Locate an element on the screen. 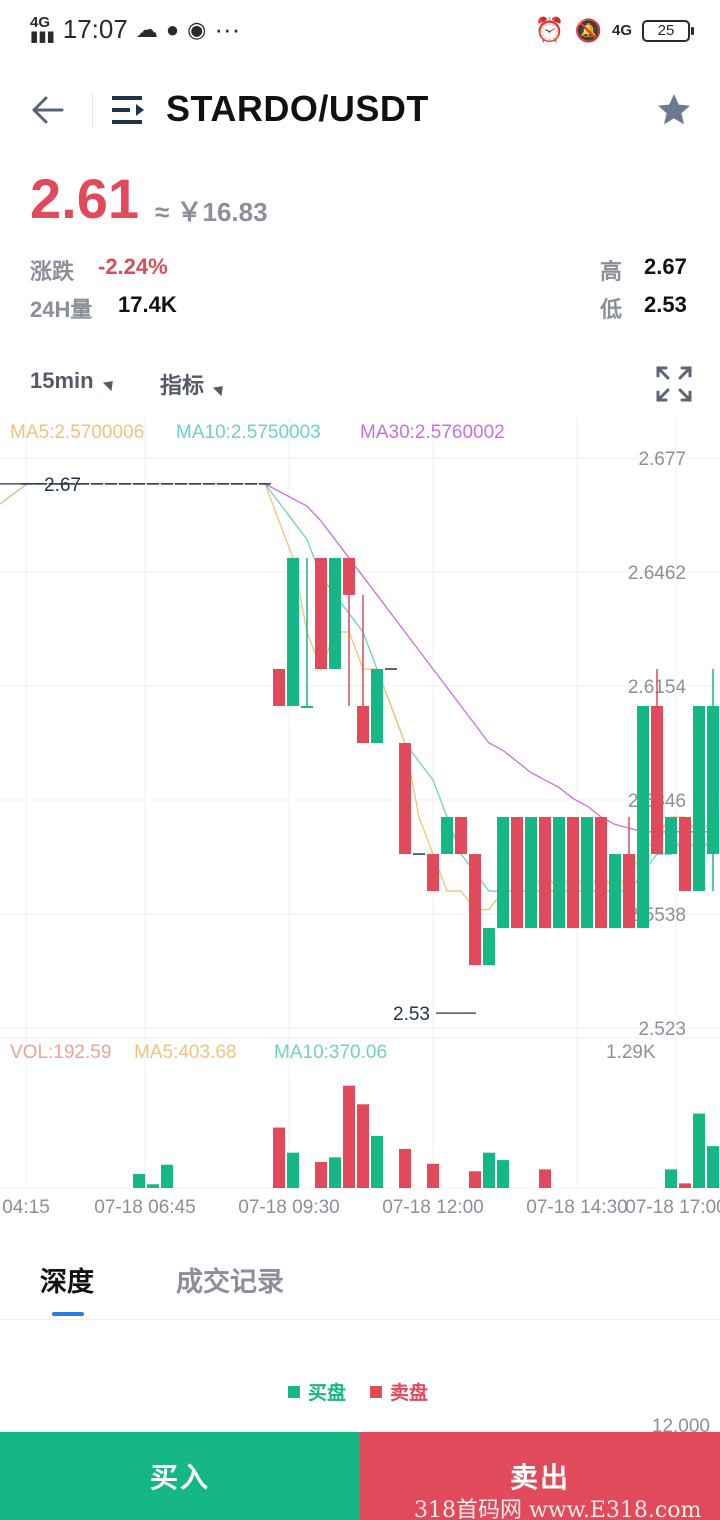 Image resolution: width=720 pixels, height=1520 pixels. low-marker-label: 2.53 is located at coordinates (411, 1014).